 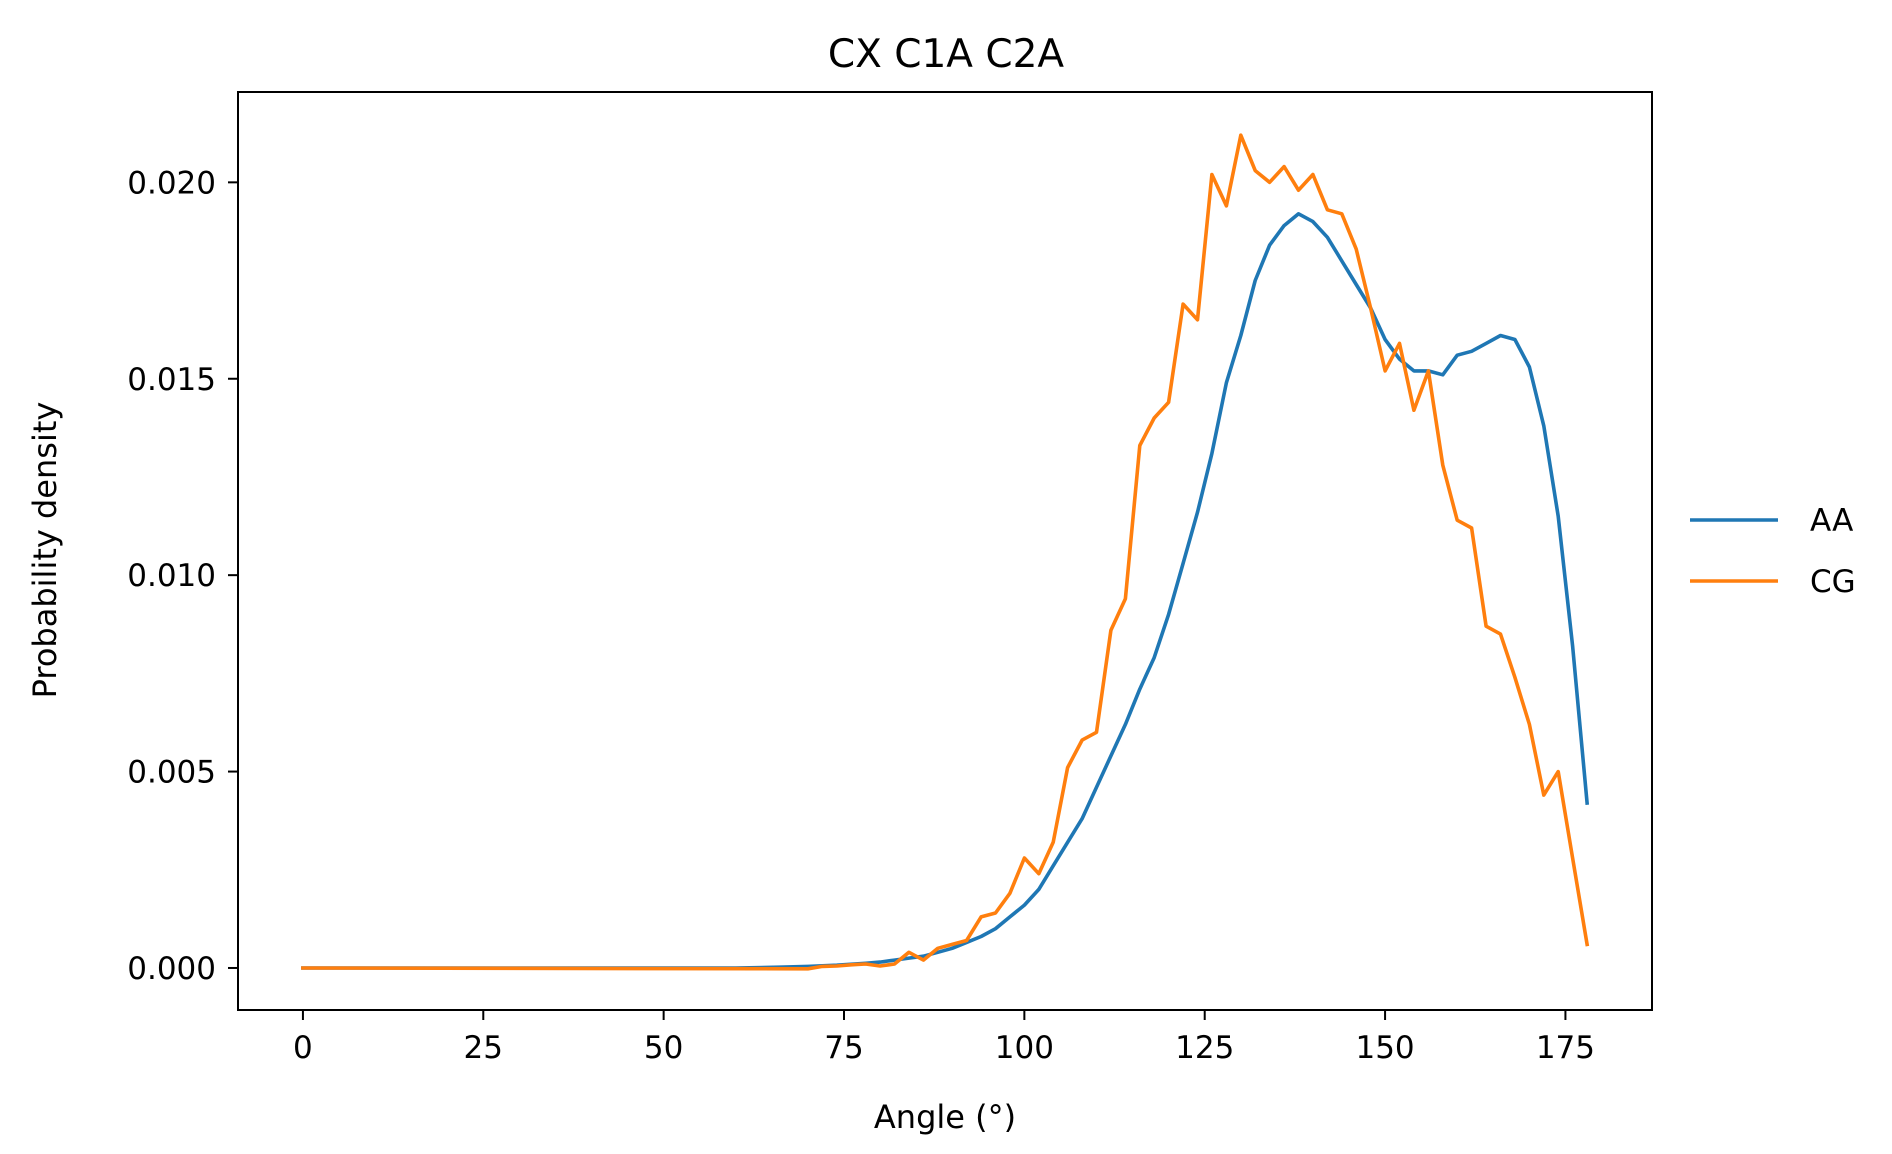 What do you see at coordinates (171, 380) in the screenshot?
I see `y-tick-label: 0.015` at bounding box center [171, 380].